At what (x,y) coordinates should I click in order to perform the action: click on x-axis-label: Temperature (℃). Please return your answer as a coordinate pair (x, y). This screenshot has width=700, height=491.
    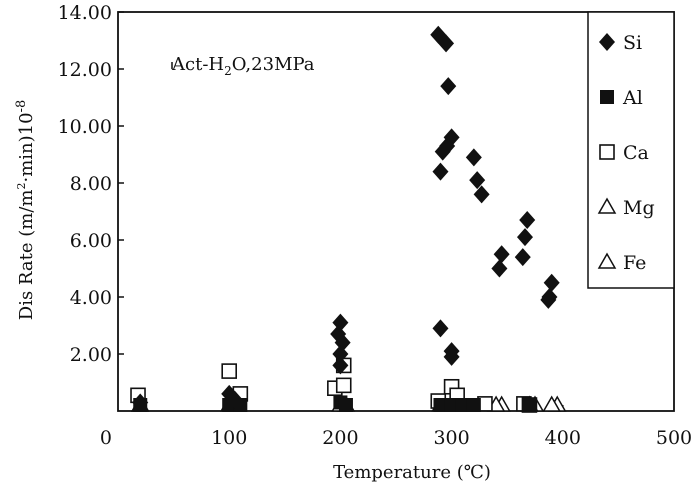
    Looking at the image, I should click on (412, 472).